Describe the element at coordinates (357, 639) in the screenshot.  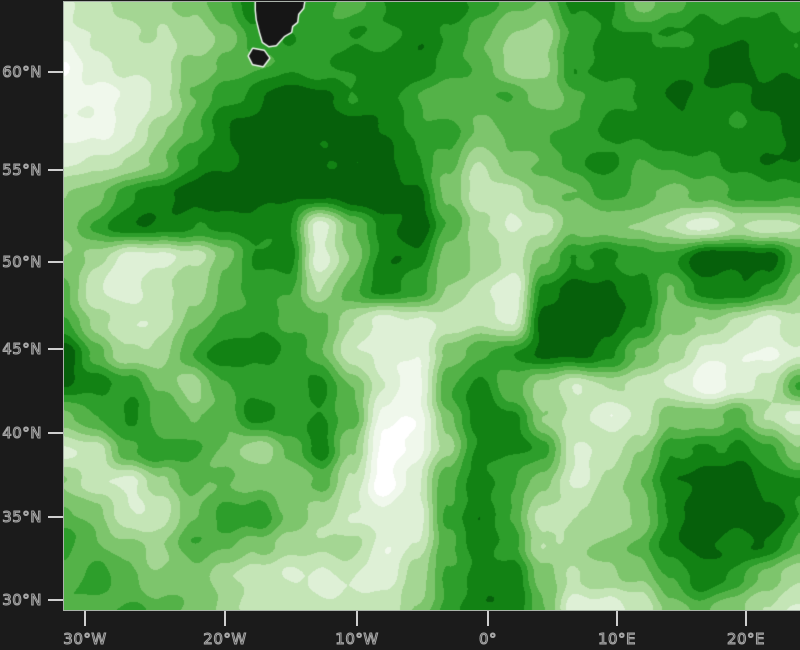
I see `x-tick-label: 10°W` at that location.